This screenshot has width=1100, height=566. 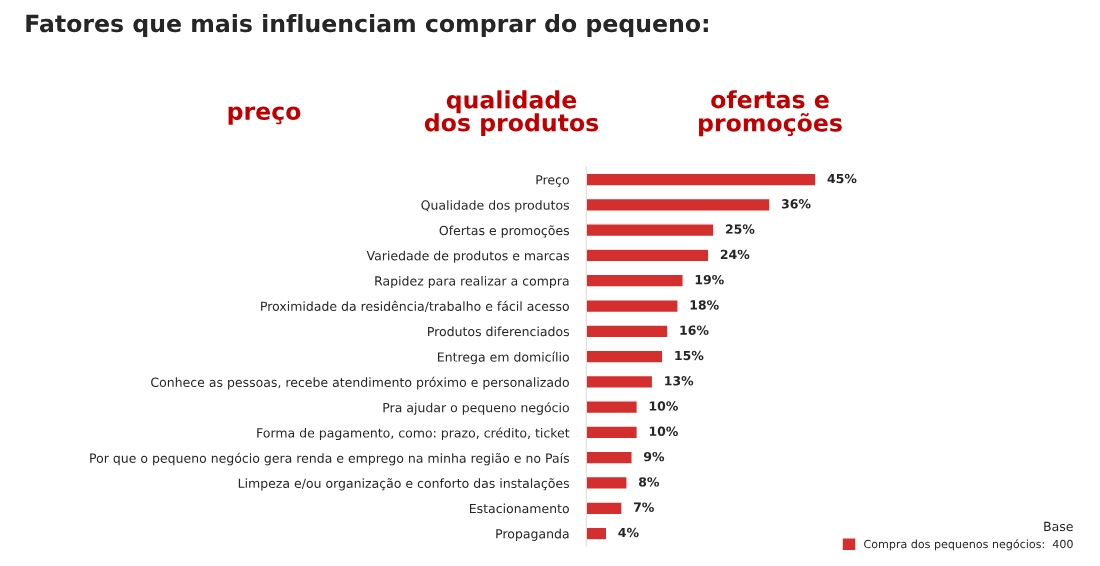 I want to click on legend-label: Compra dos pequenos negócios: 400, so click(x=968, y=545).